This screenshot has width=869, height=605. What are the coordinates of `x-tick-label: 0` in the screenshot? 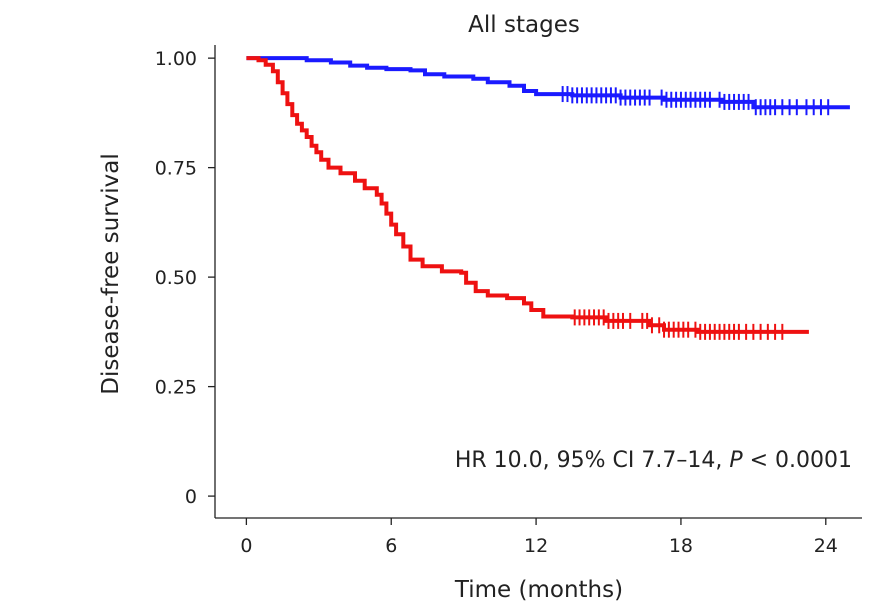 It's located at (246, 546).